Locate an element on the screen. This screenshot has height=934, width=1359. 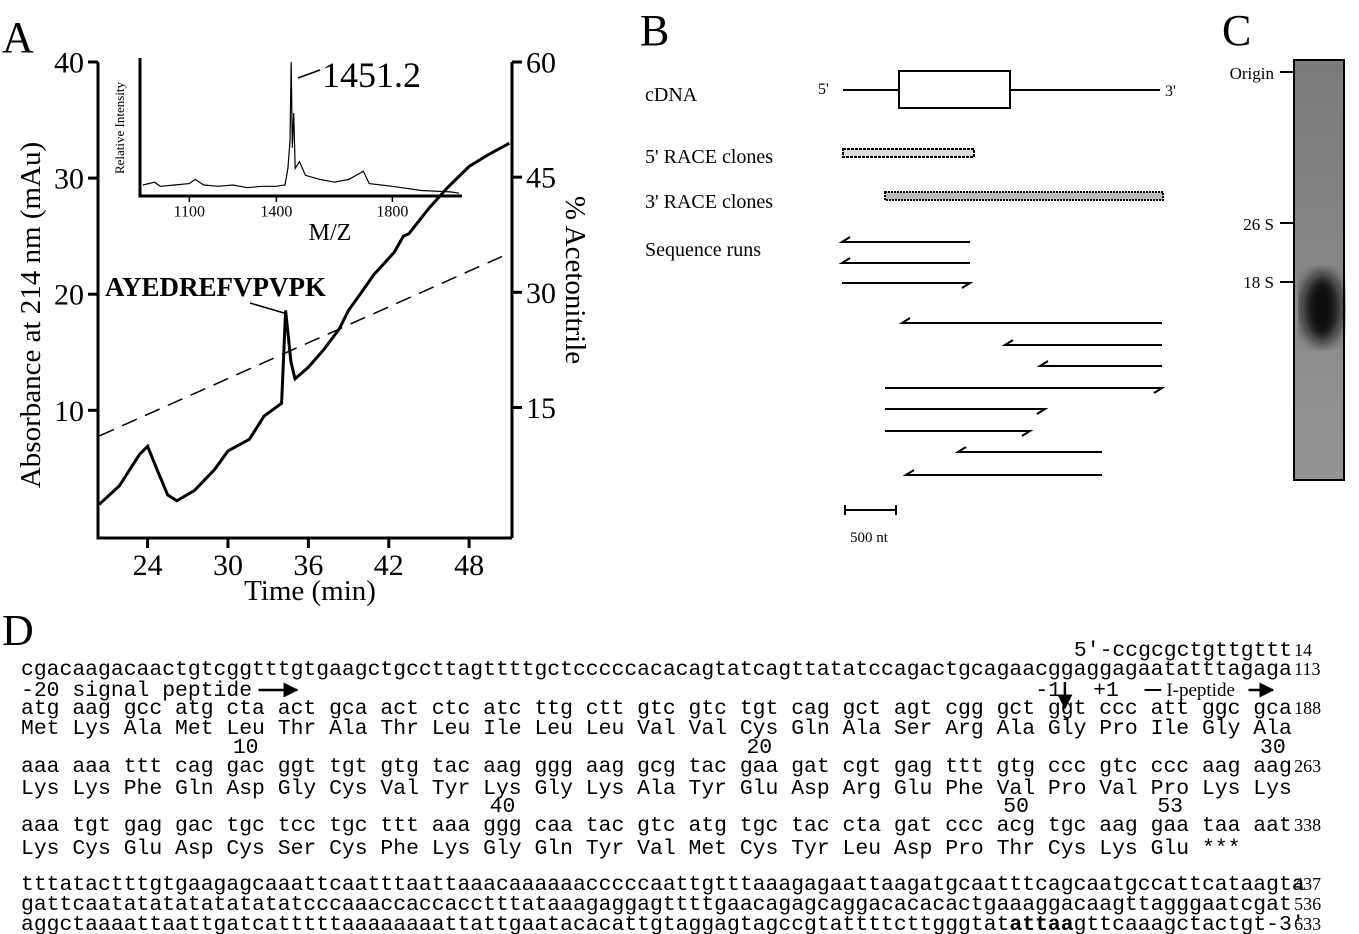
y2-tick-label: 30 is located at coordinates (541, 293).